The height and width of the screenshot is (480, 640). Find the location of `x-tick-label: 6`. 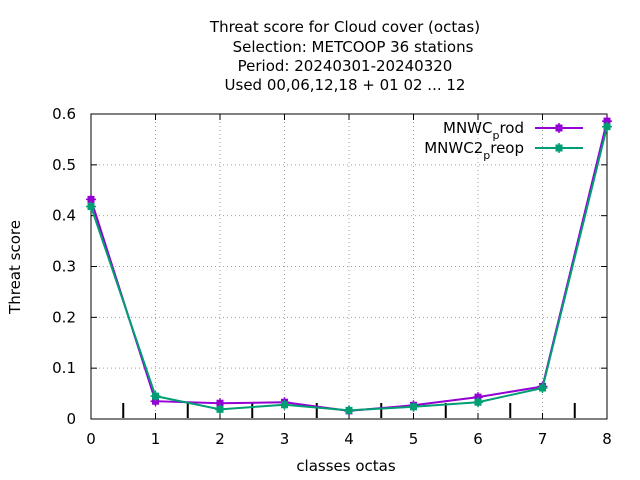

x-tick-label: 6 is located at coordinates (478, 439).